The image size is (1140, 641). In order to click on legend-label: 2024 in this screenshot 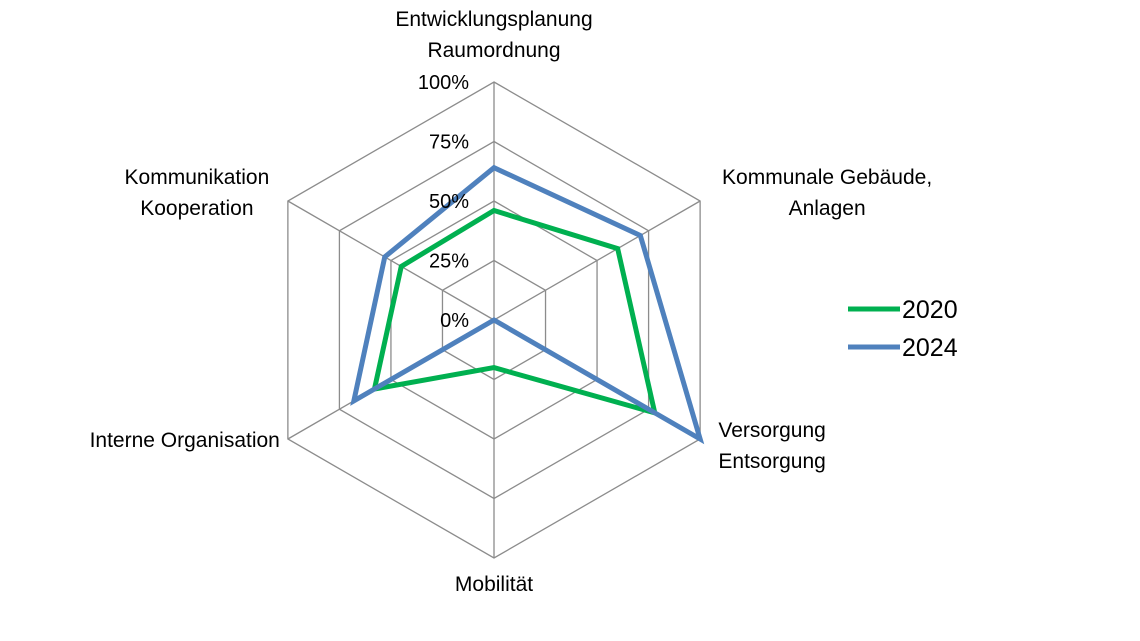, I will do `click(930, 348)`.